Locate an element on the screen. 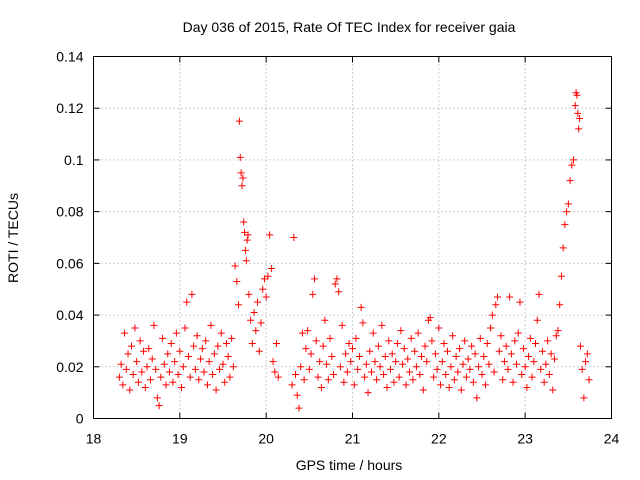 The height and width of the screenshot is (480, 640). y-tick-label: 0 is located at coordinates (80, 419).